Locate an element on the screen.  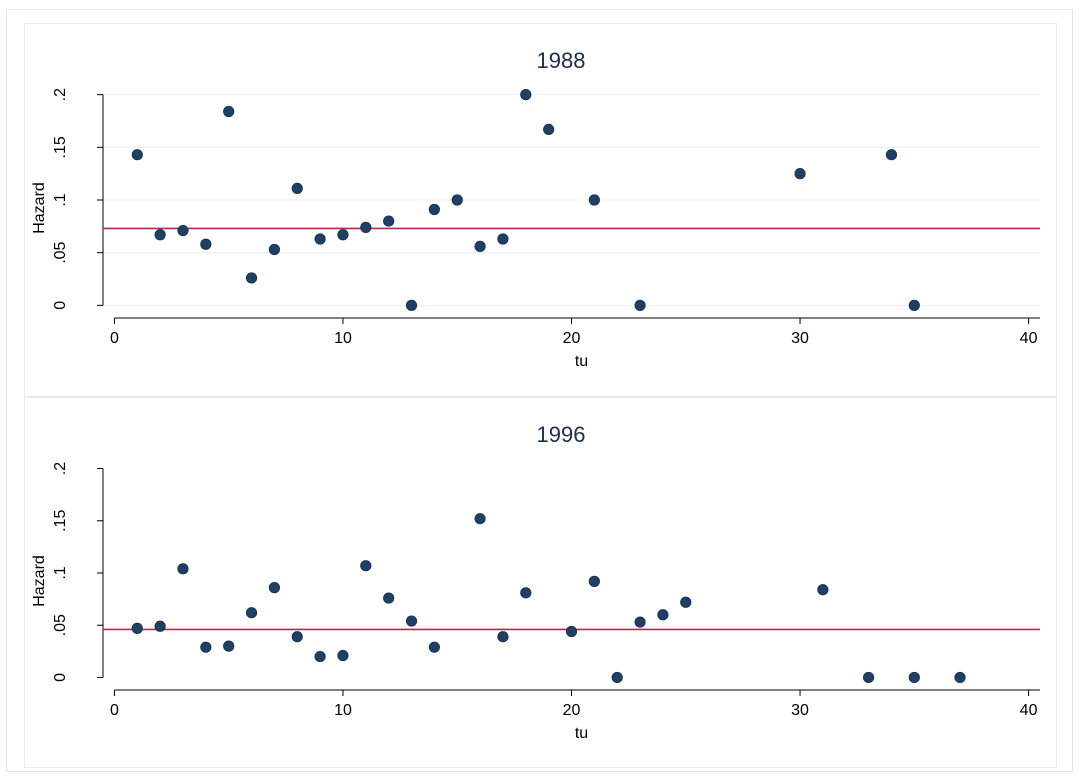
chart-title: 1988 is located at coordinates (561, 60).